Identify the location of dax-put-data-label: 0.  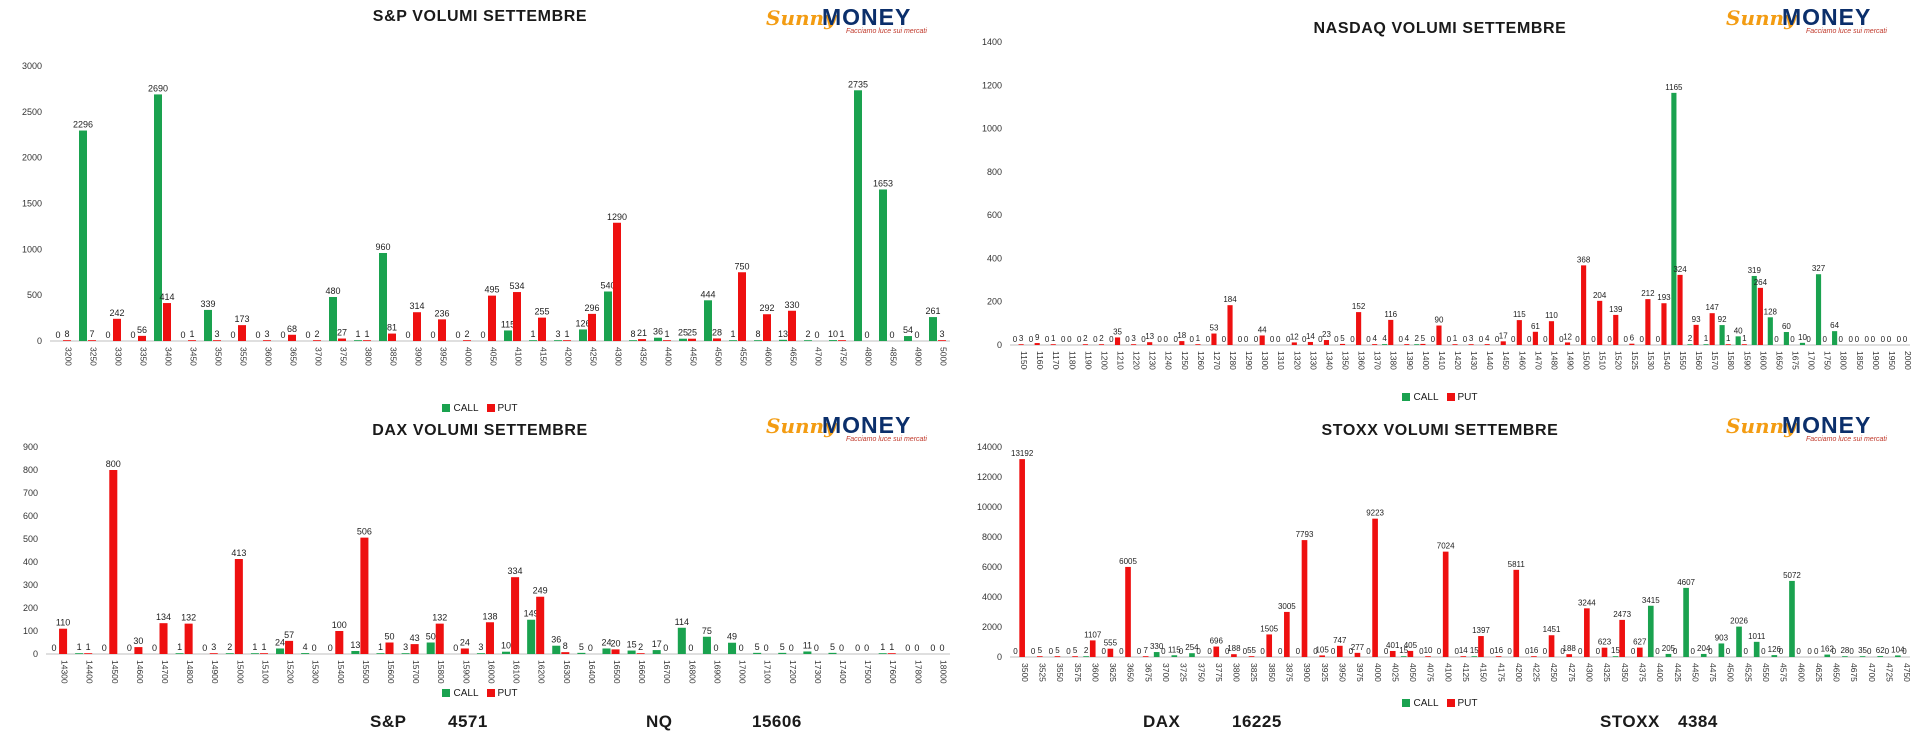
(690, 648).